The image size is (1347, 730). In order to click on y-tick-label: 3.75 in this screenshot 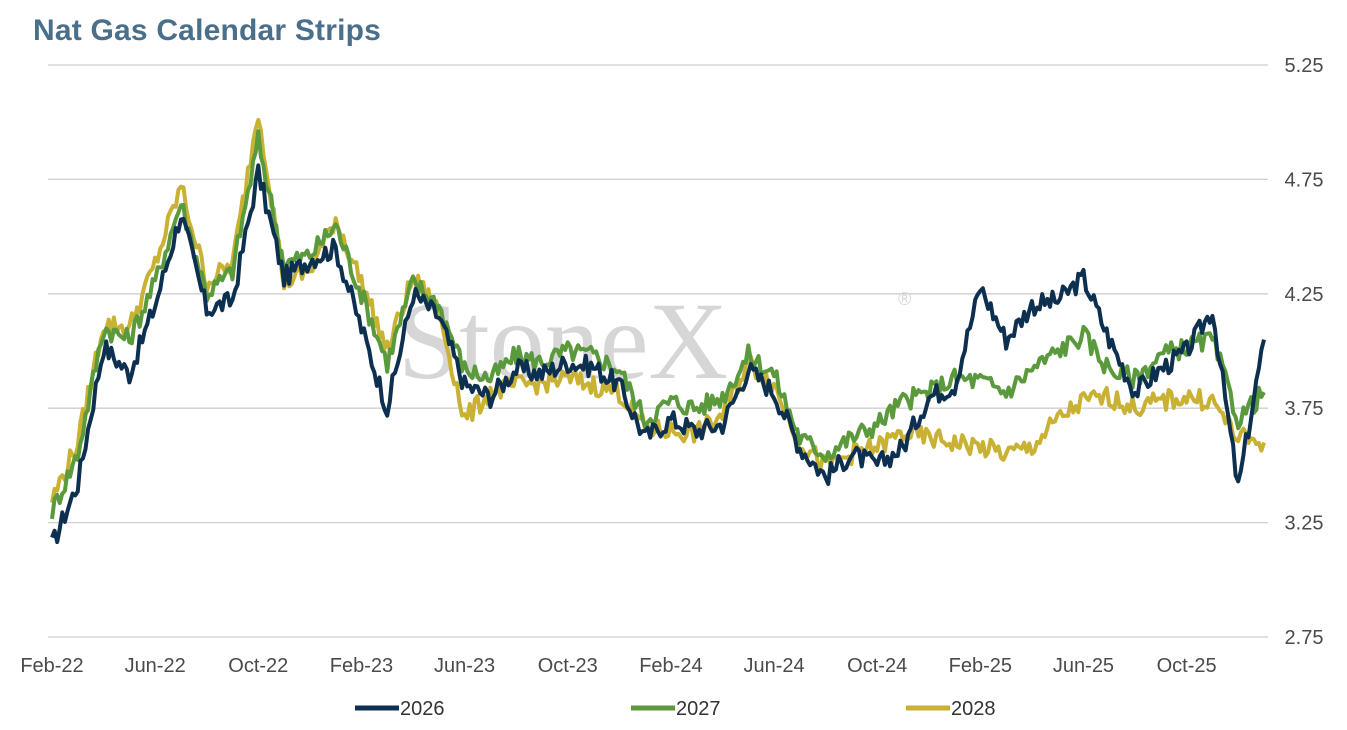, I will do `click(1304, 409)`.